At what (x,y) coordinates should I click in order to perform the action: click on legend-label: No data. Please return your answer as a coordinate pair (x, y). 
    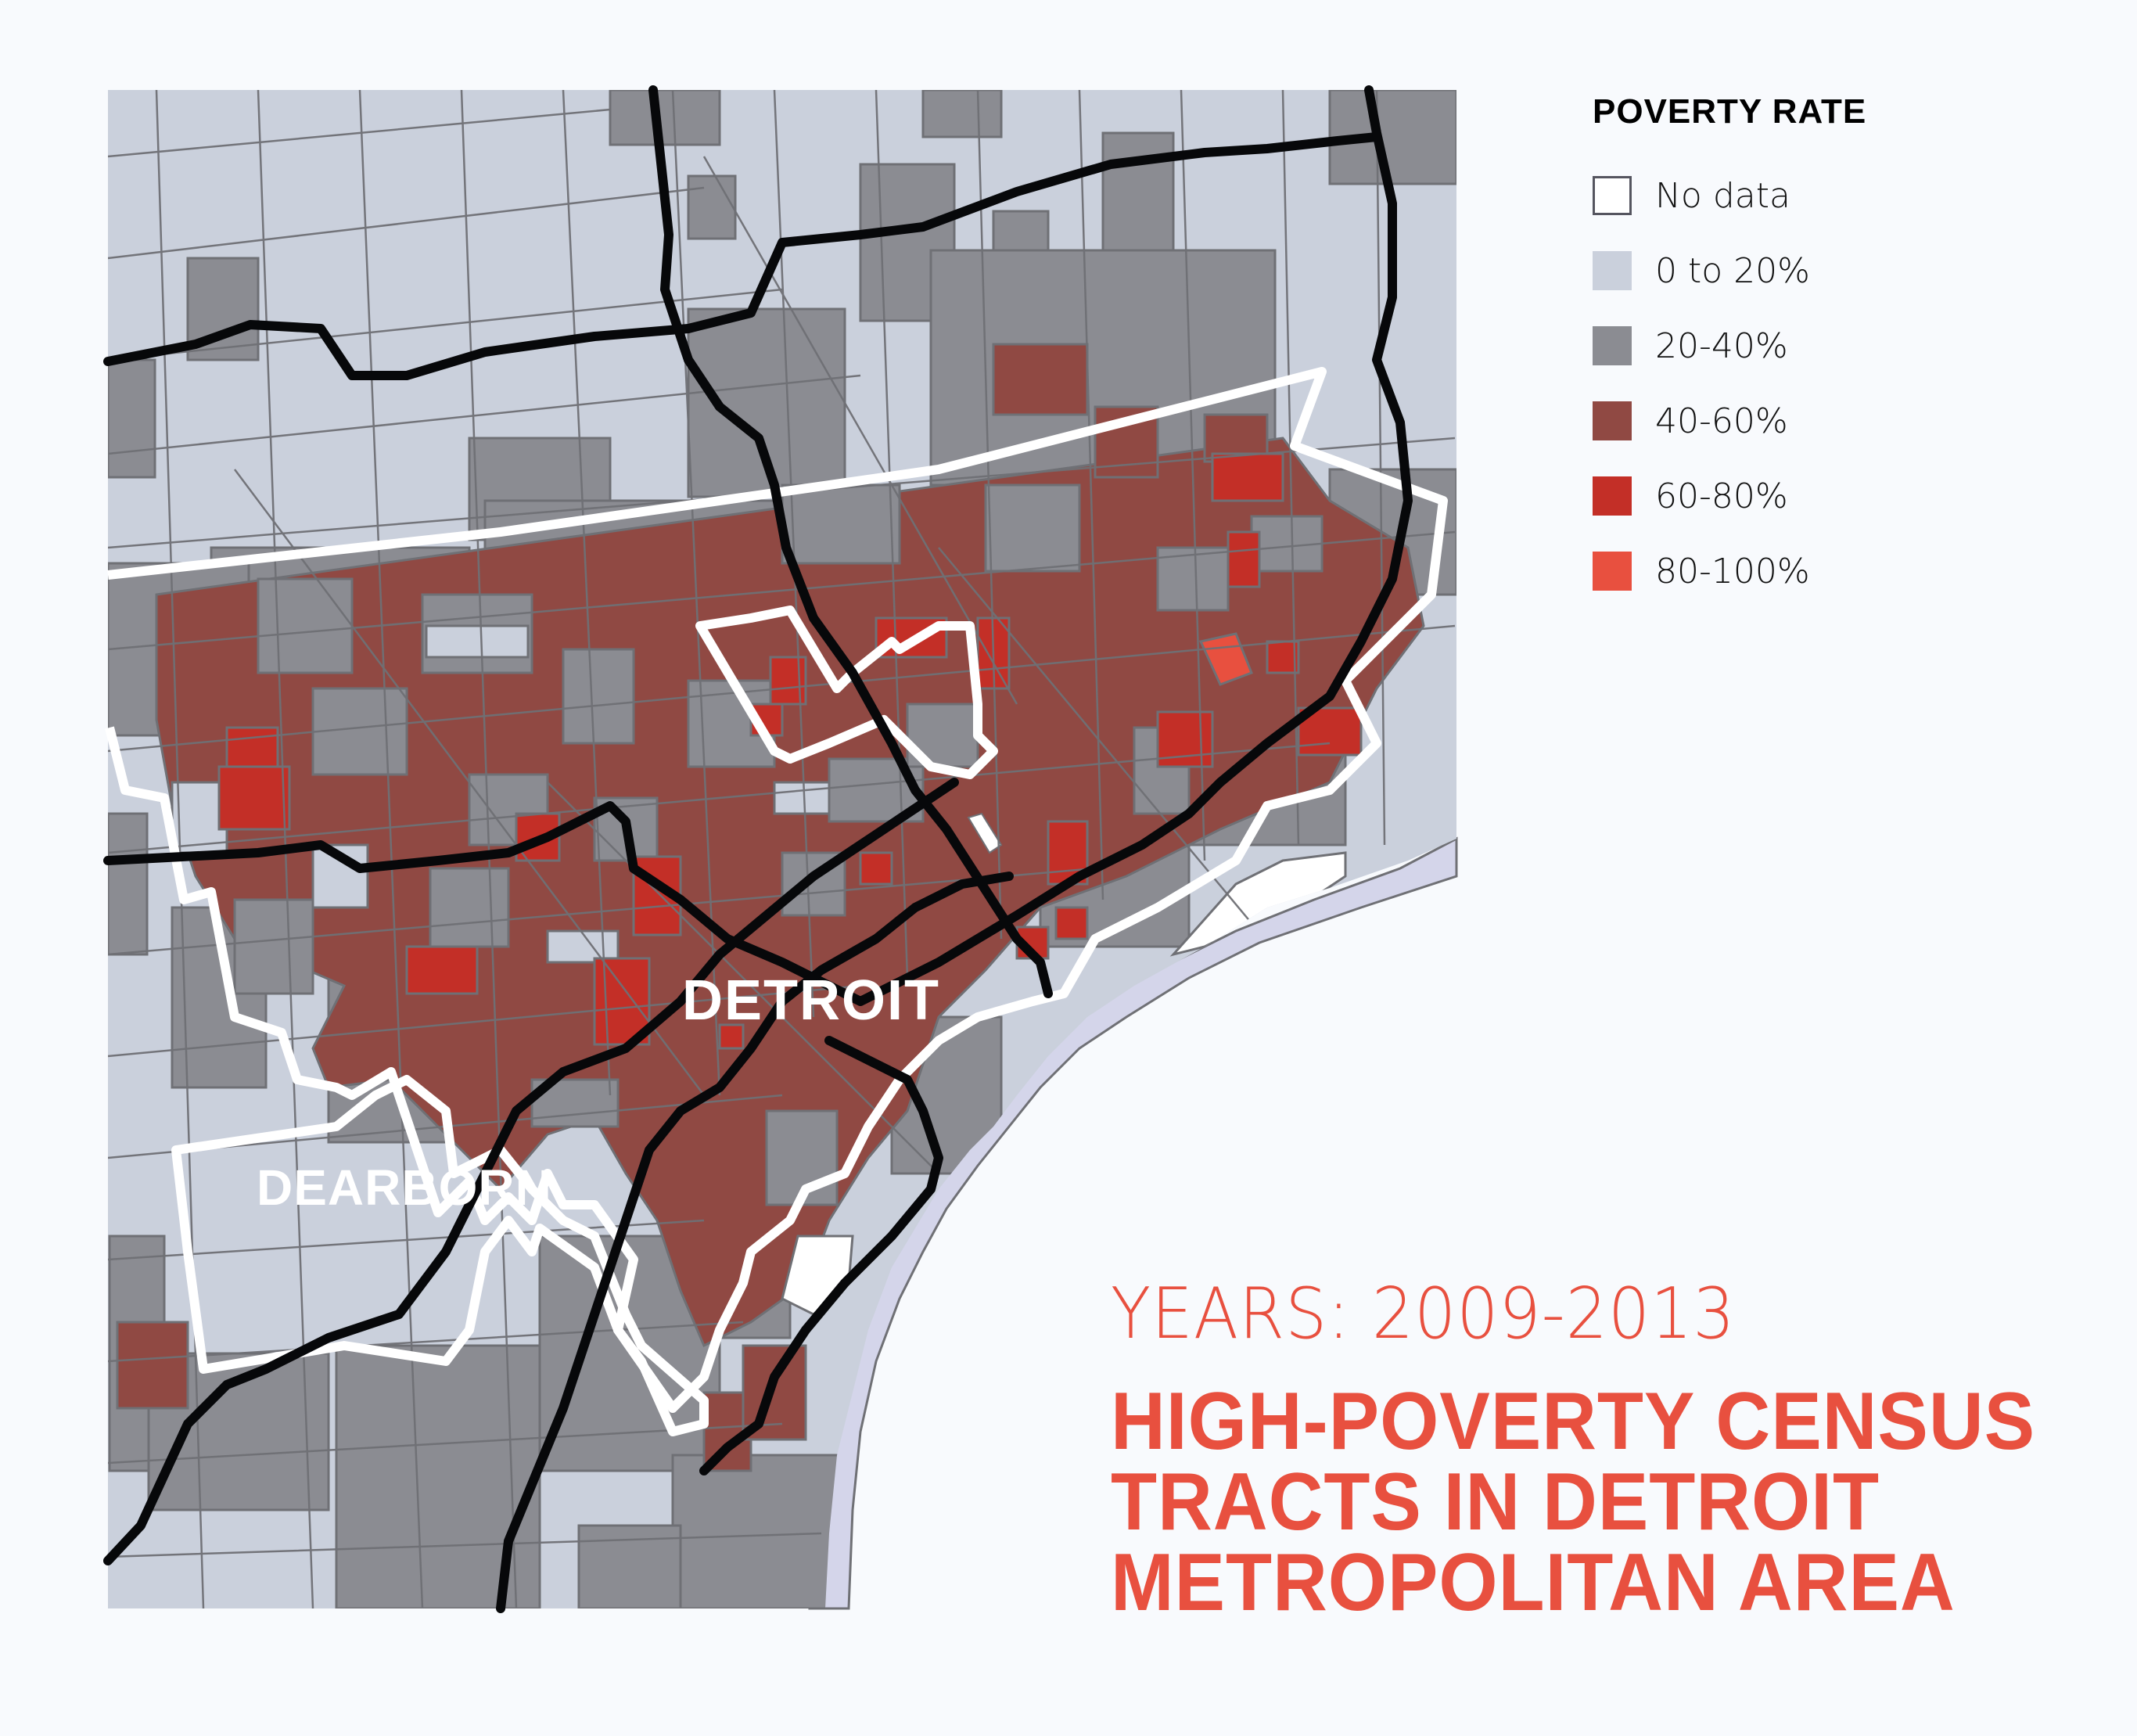
    Looking at the image, I should click on (1722, 196).